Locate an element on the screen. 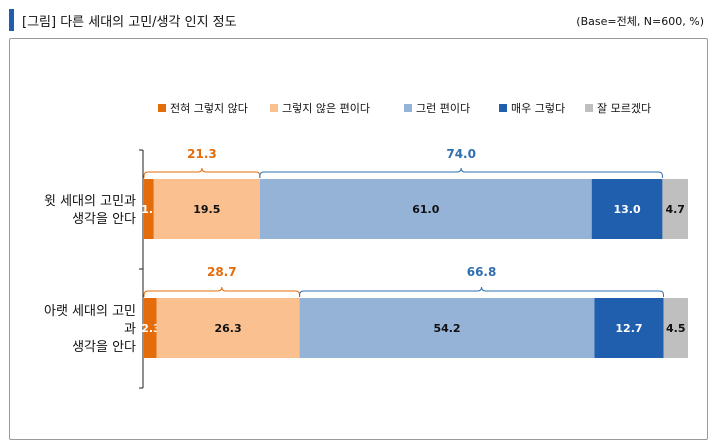 Image resolution: width=712 pixels, height=445 pixels. bar-value-label-1-4: 13.0 is located at coordinates (627, 209).